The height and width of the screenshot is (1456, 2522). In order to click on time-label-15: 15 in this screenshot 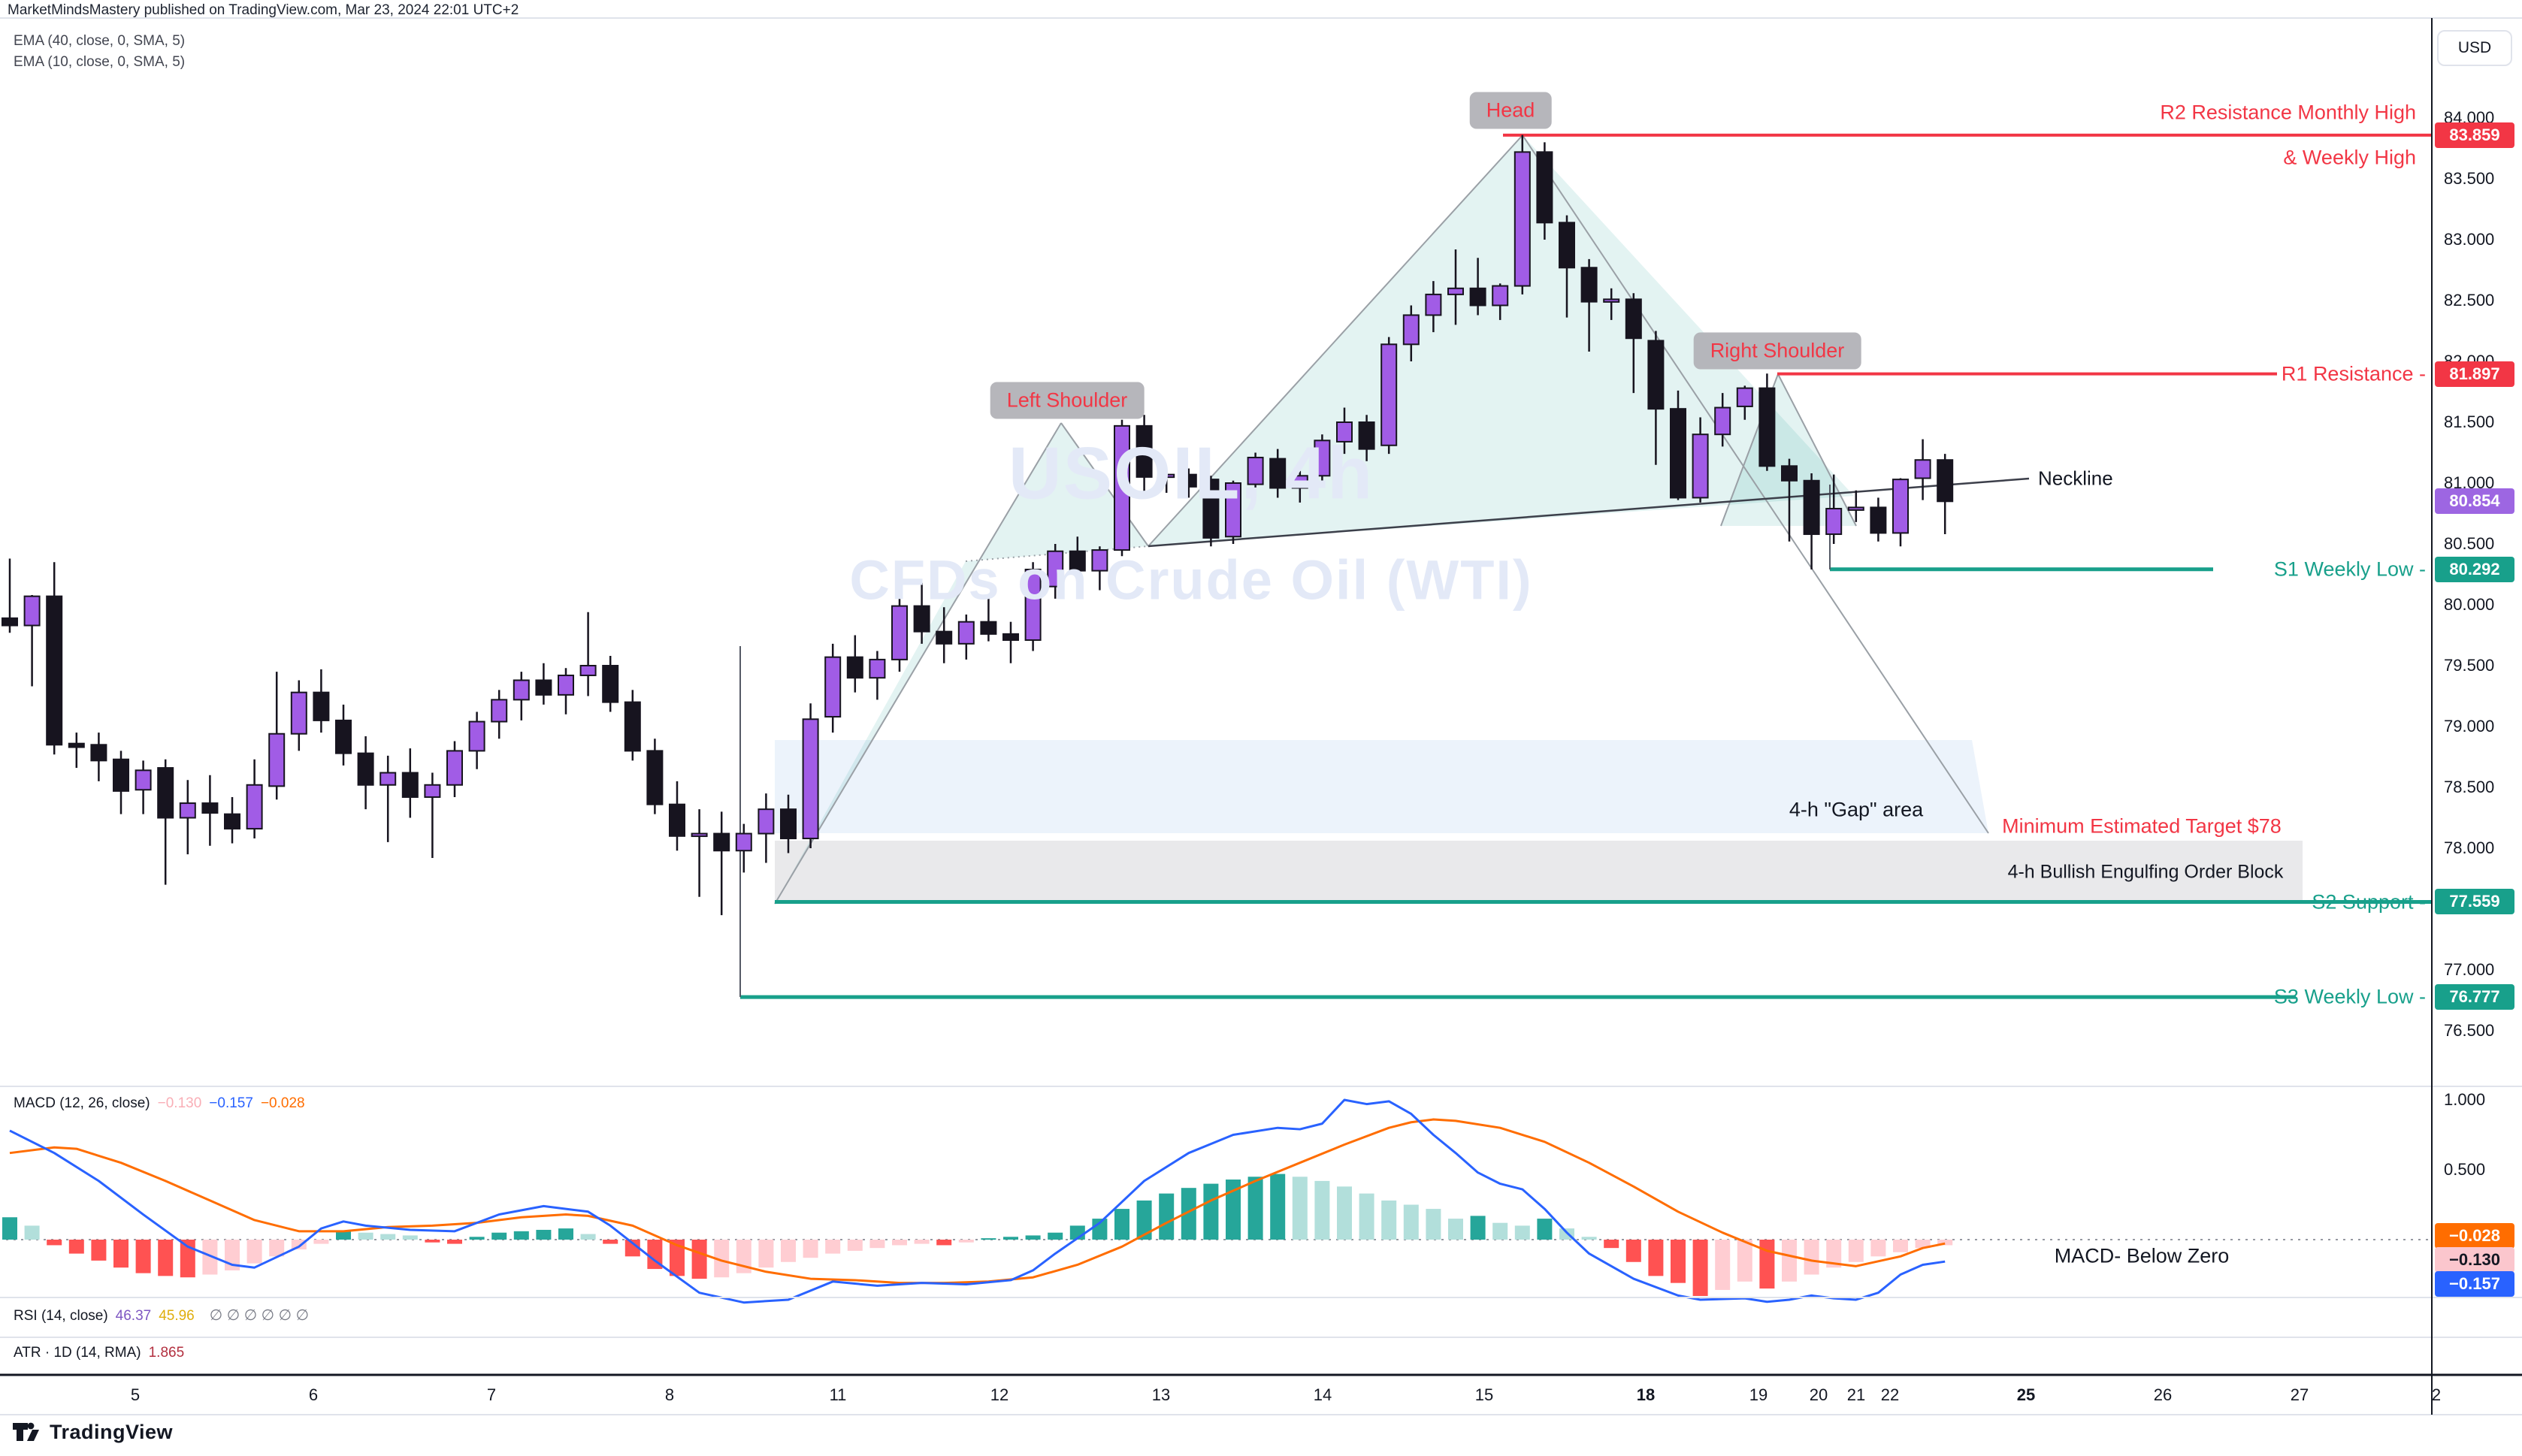, I will do `click(1484, 1394)`.